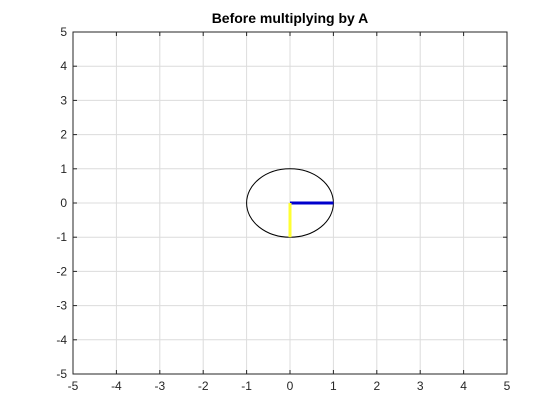  What do you see at coordinates (246, 386) in the screenshot?
I see `x-tick-label: -1` at bounding box center [246, 386].